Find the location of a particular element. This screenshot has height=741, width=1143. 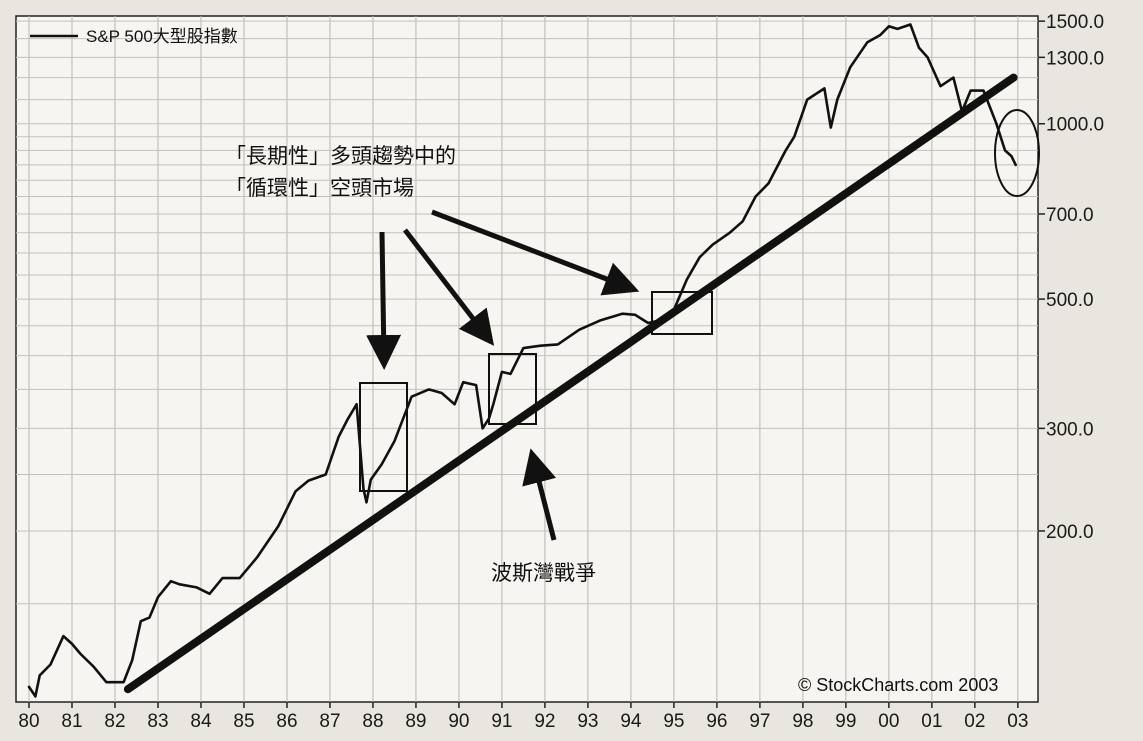

x-tick-label: 84 is located at coordinates (201, 721).